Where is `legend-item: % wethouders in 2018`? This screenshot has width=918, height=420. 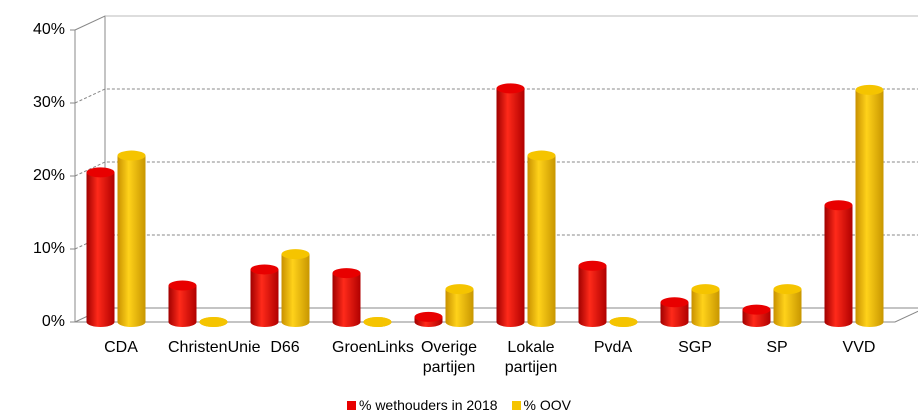 legend-item: % wethouders in 2018 is located at coordinates (422, 405).